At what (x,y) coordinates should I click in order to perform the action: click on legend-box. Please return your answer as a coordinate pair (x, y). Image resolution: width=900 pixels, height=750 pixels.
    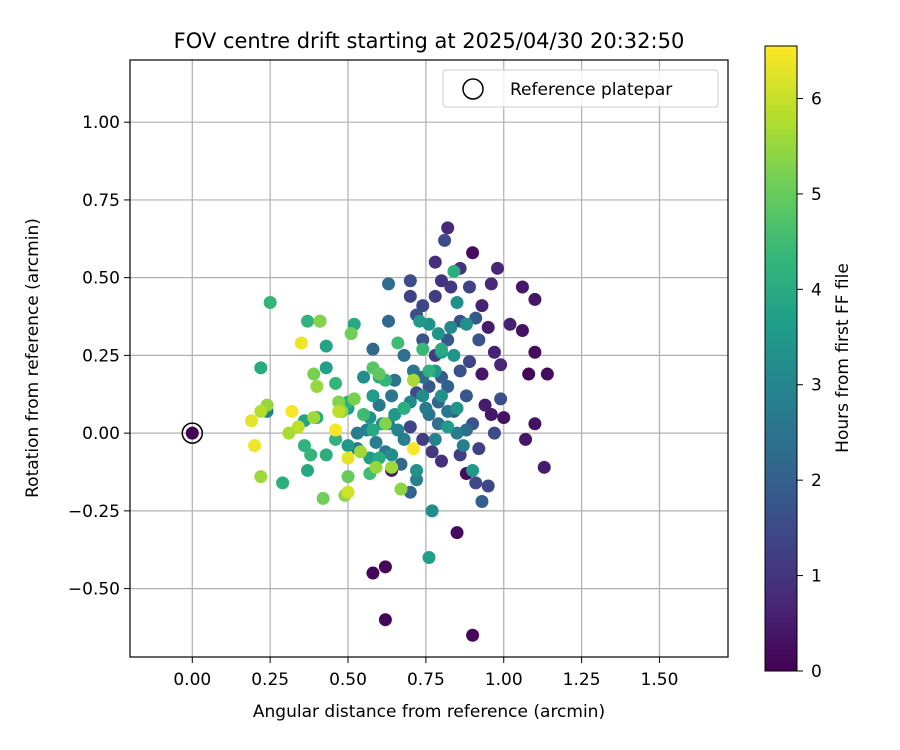
    Looking at the image, I should click on (580, 88).